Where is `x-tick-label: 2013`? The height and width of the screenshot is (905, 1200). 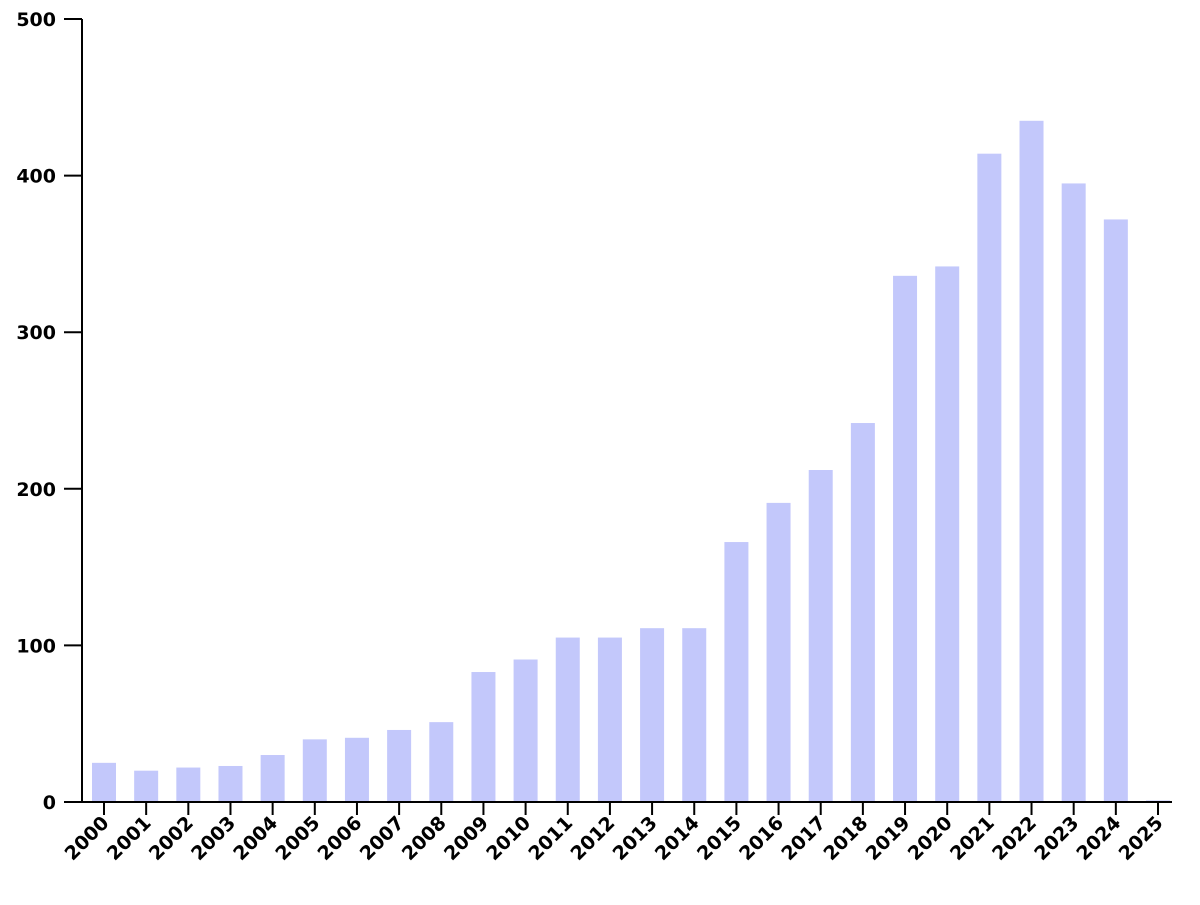
x-tick-label: 2013 is located at coordinates (635, 838).